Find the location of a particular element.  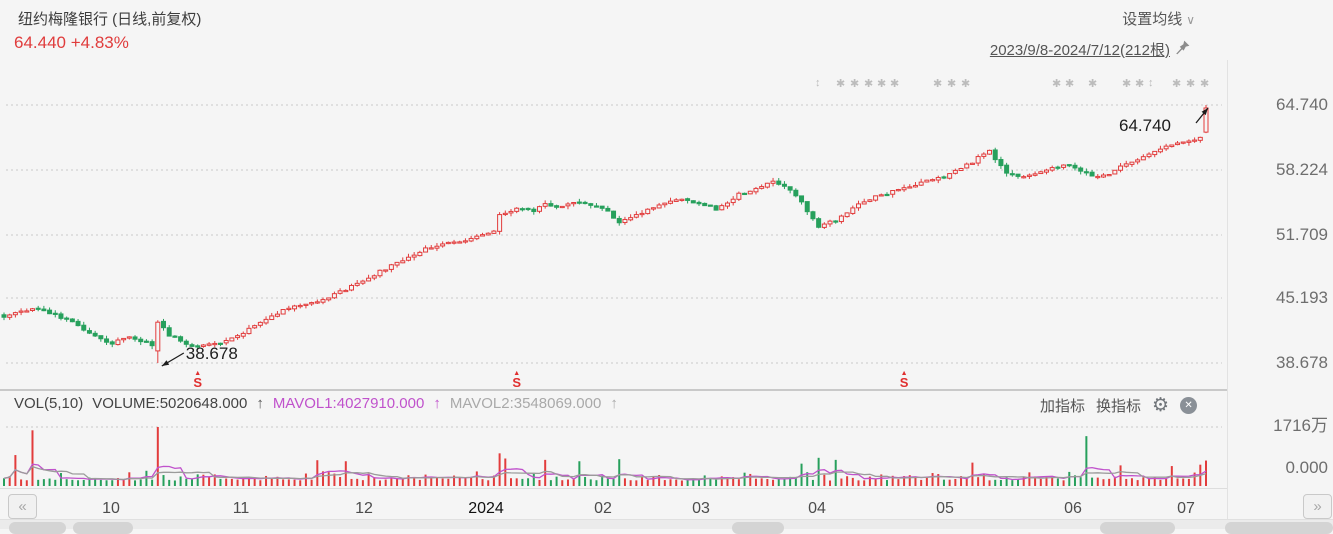

mavol1-value: MAVOL1:4027910.000 is located at coordinates (348, 403).